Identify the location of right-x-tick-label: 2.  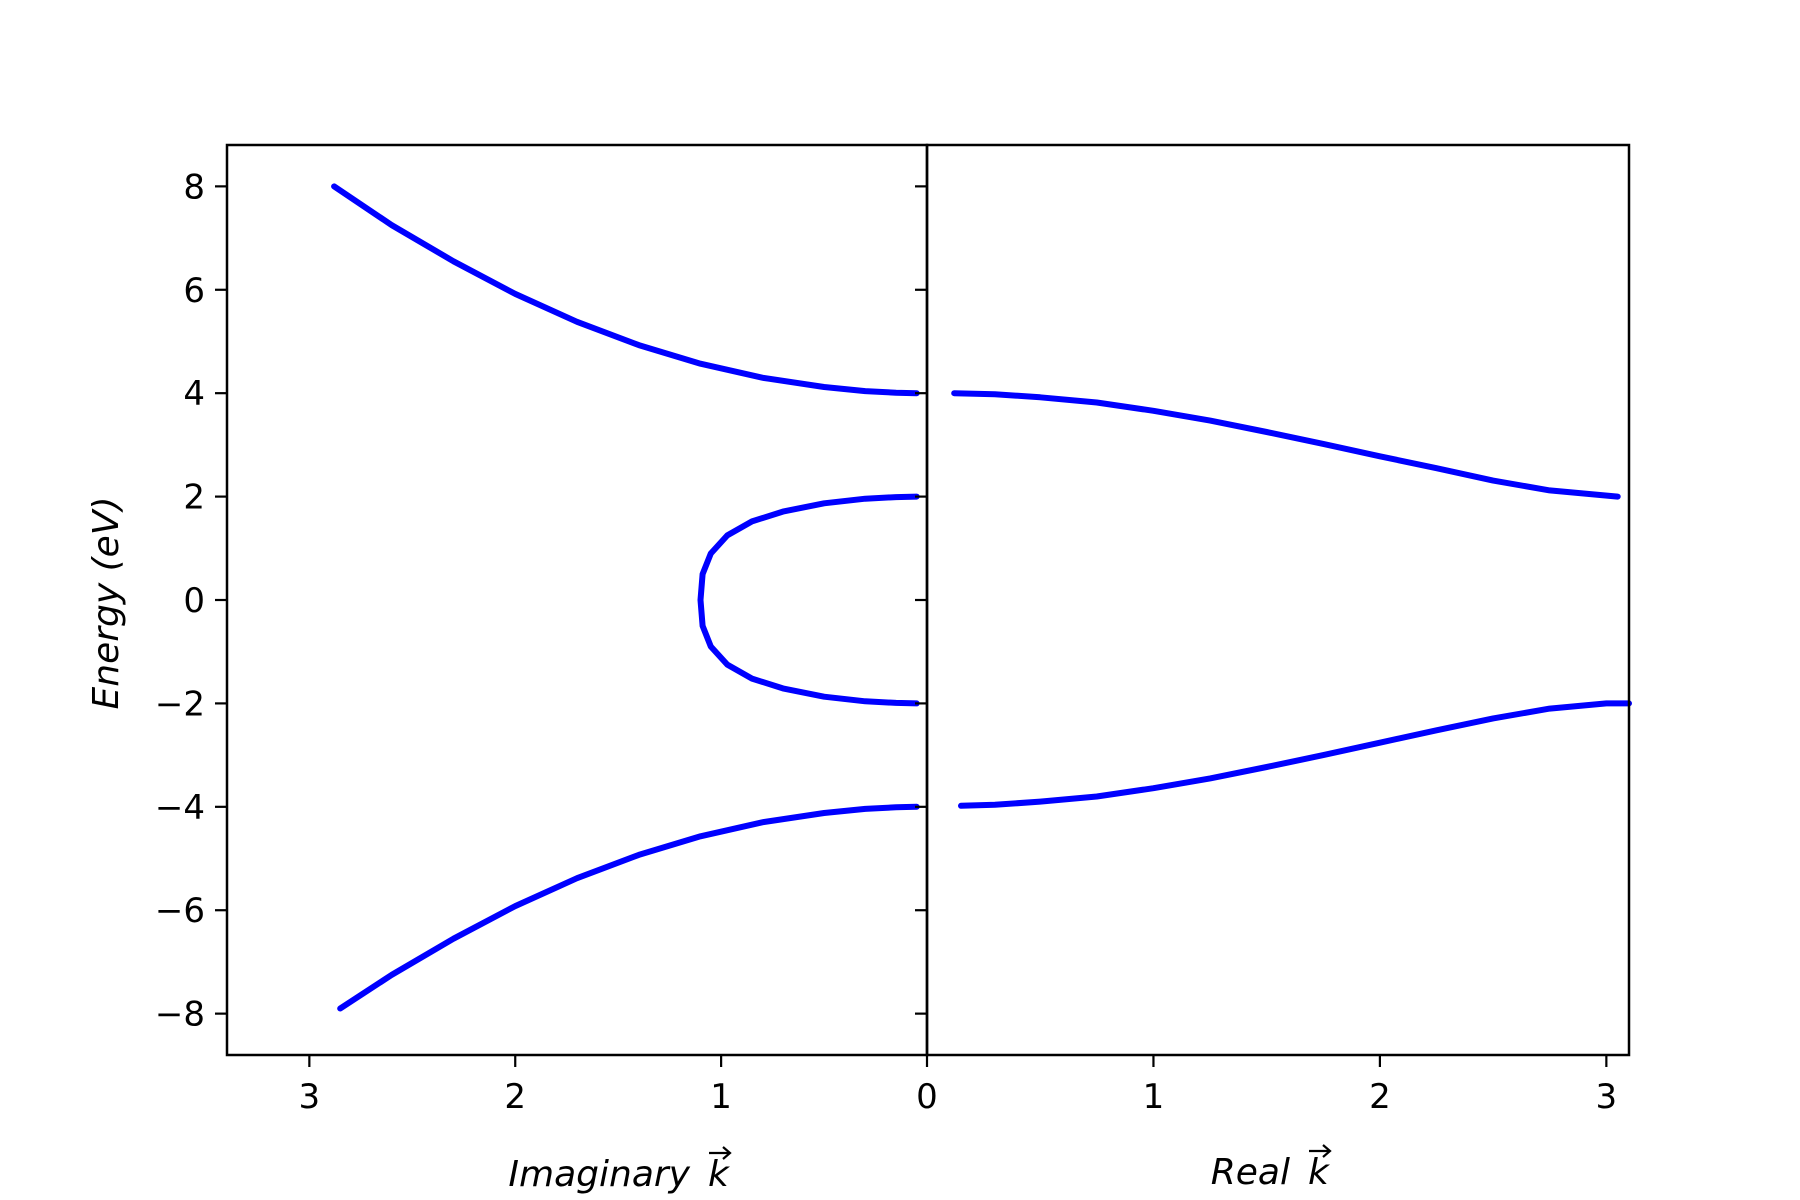
(1380, 1097).